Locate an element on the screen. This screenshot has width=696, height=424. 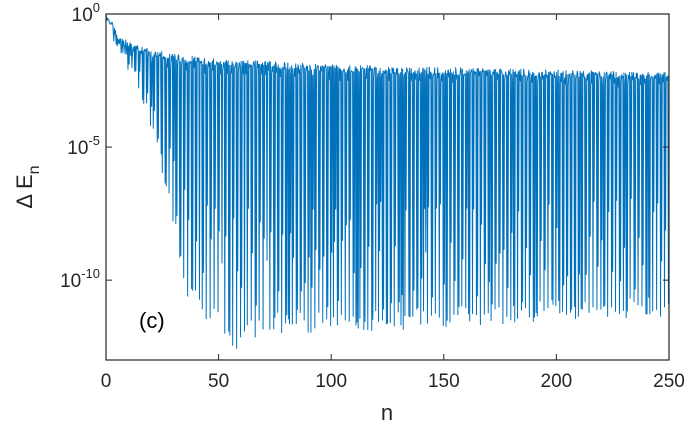
y-tick-label: 10⁻⁵ is located at coordinates (83, 146).